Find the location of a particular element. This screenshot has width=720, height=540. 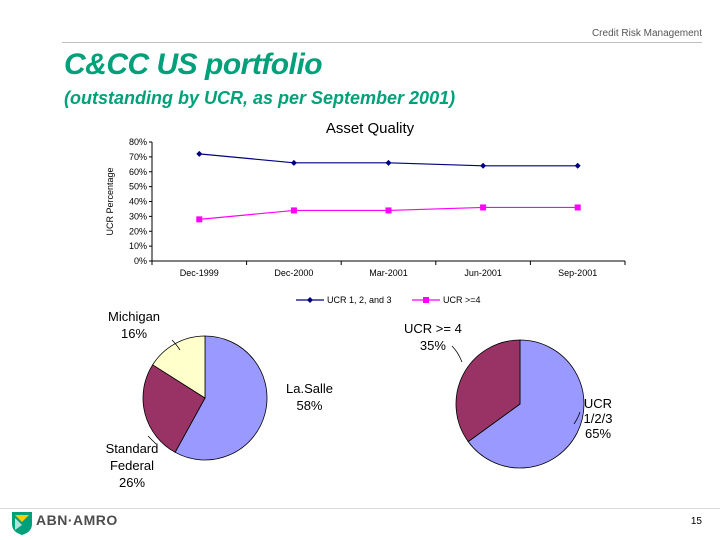

pie1-label-michigan: Michigan 16% is located at coordinates (134, 325).